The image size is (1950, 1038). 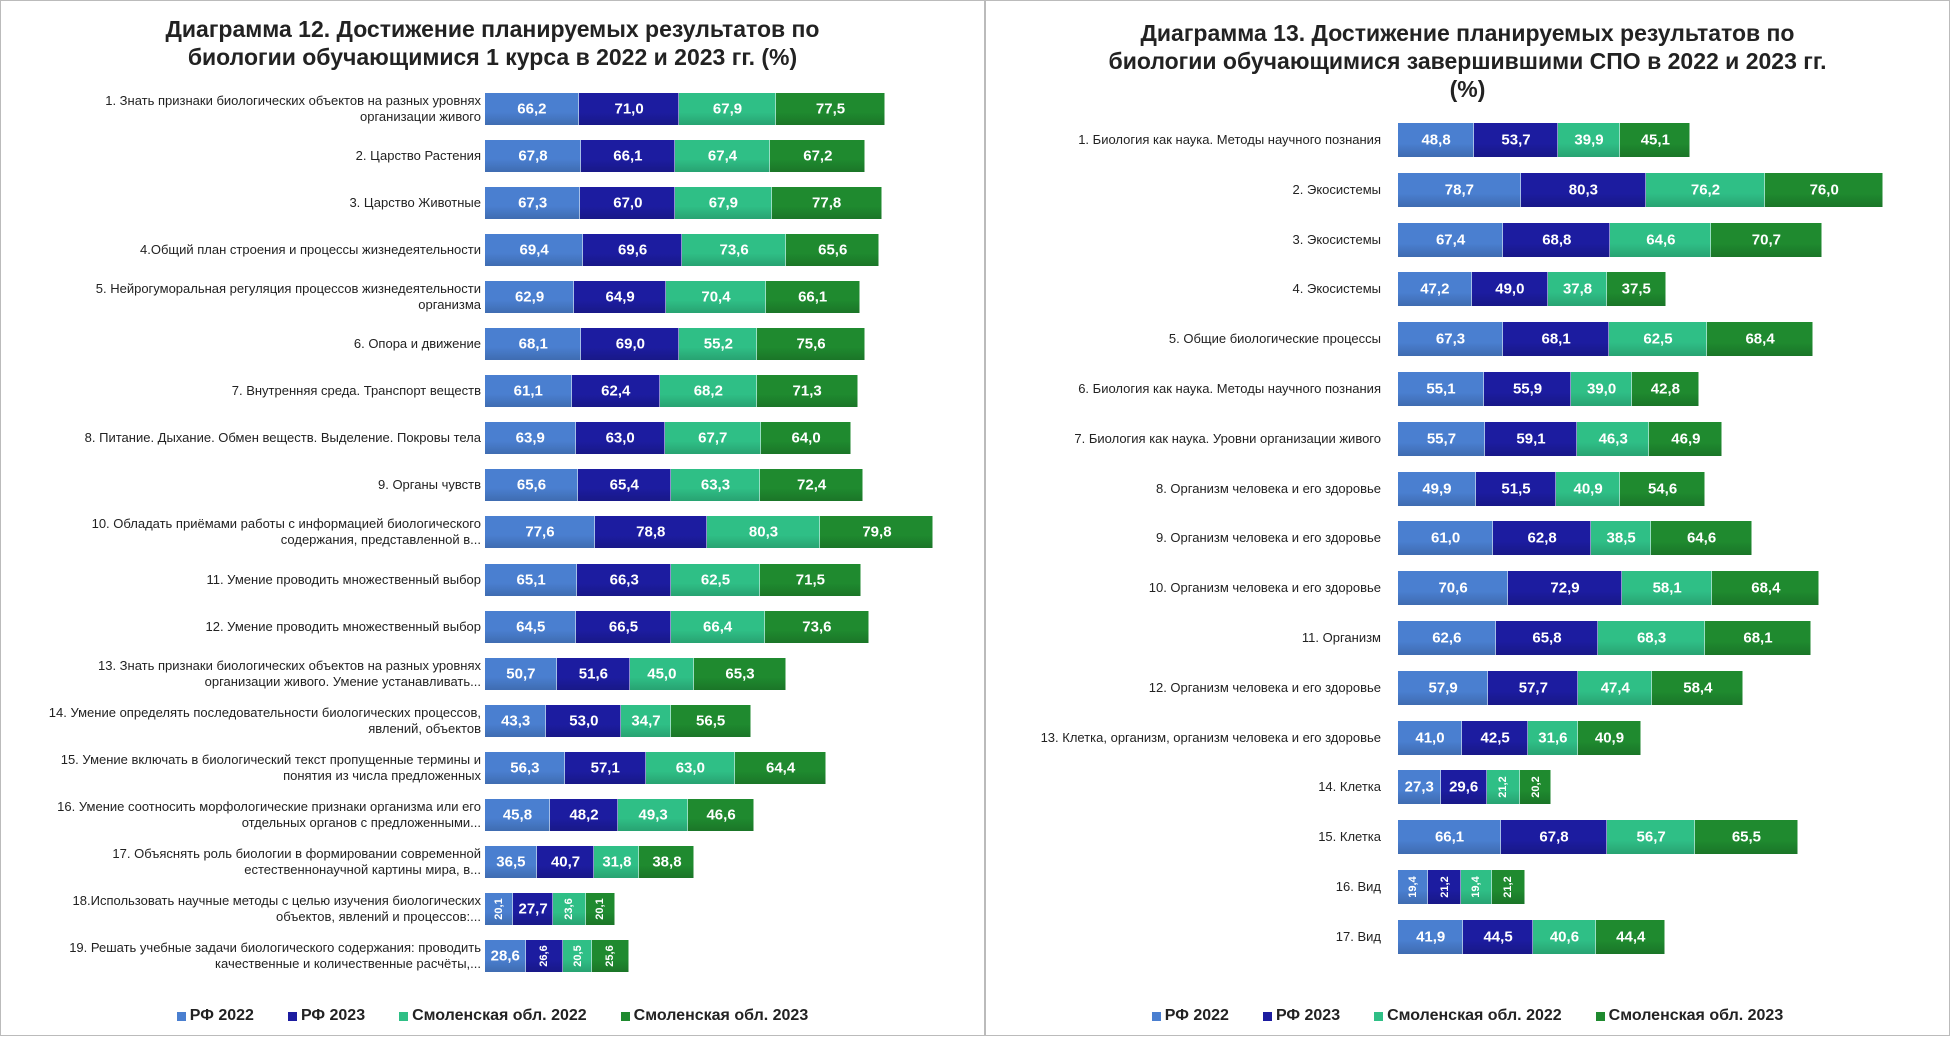 I want to click on legend-label: Смоленская обл. 2022, so click(x=499, y=1015).